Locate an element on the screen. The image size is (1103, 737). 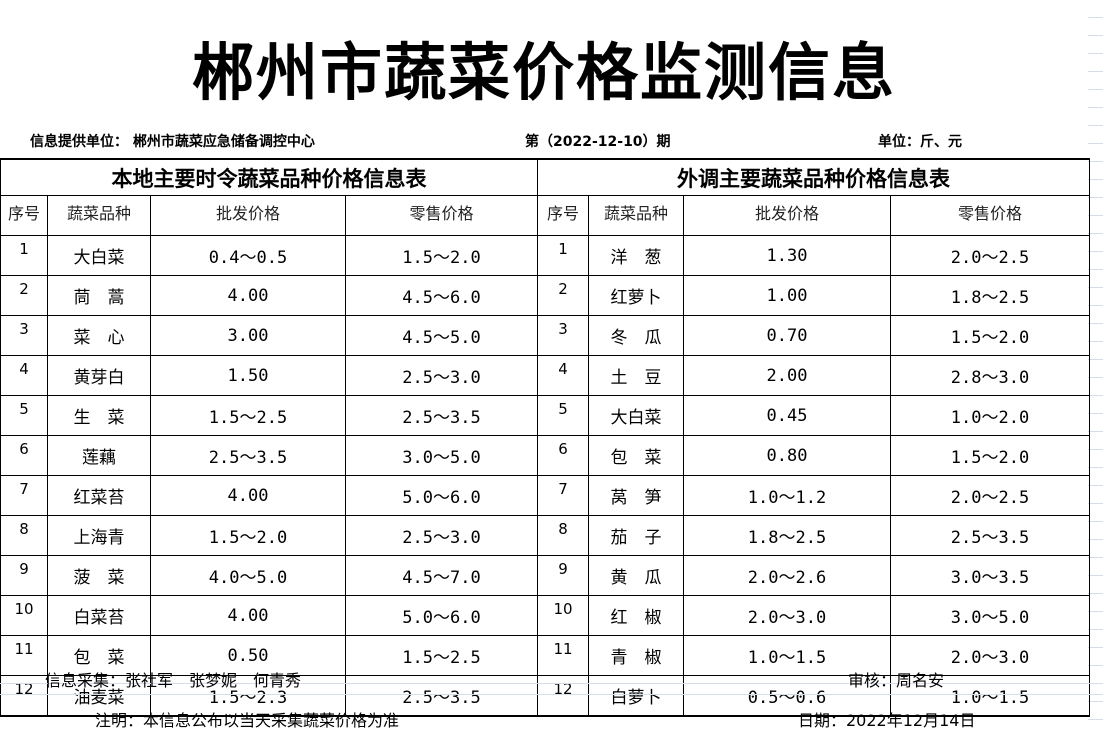
external-cell: 白萝卜 is located at coordinates (636, 696).